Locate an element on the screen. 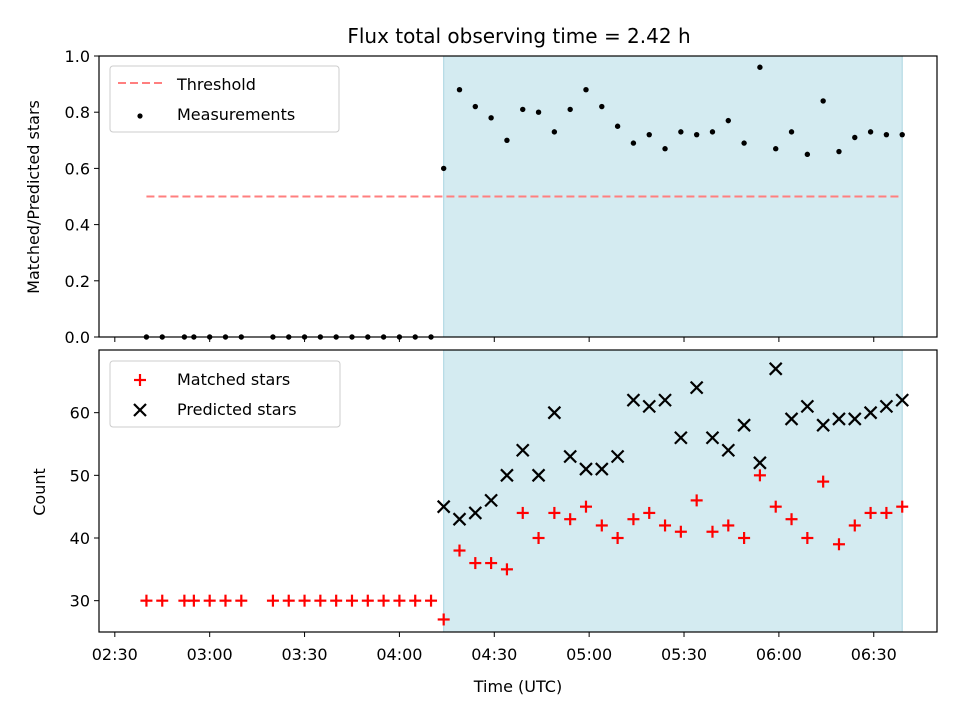  bottom-y-tick-label: 50 is located at coordinates (80, 475).